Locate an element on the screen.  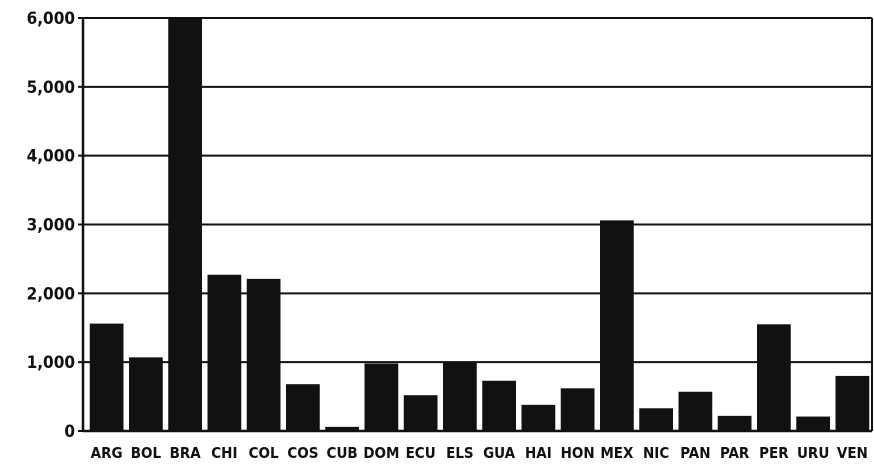
x-tick-label-cos: COS is located at coordinates (302, 453).